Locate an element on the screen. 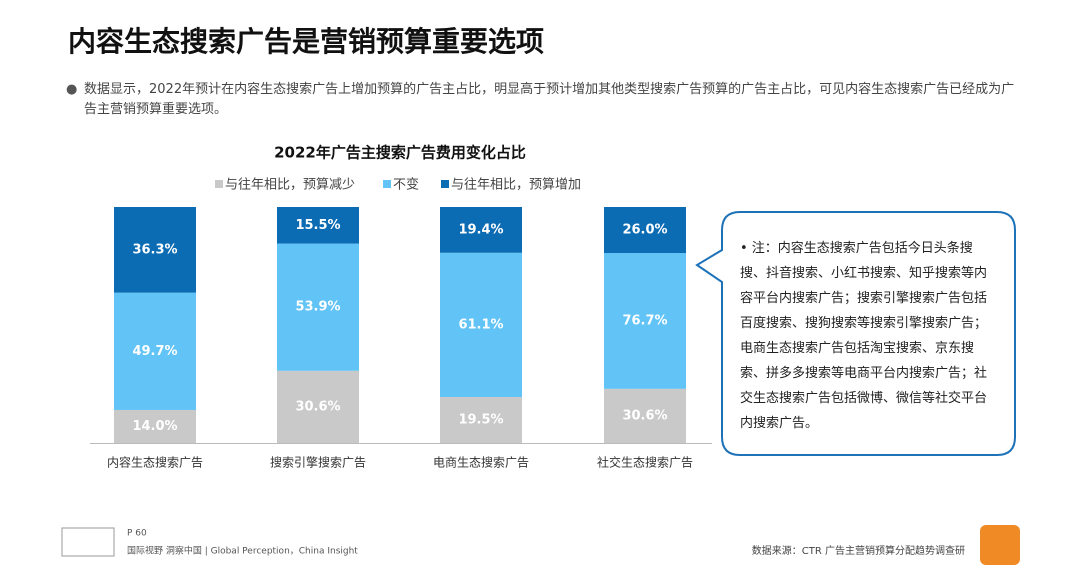 The width and height of the screenshot is (1080, 578). callout is located at coordinates (855, 333).